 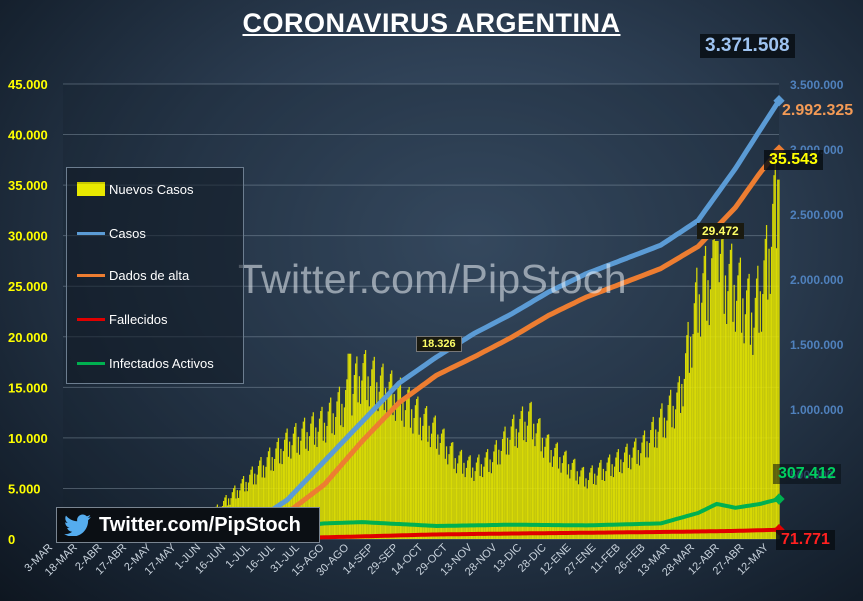 What do you see at coordinates (77, 525) in the screenshot?
I see `twitter-bird-icon` at bounding box center [77, 525].